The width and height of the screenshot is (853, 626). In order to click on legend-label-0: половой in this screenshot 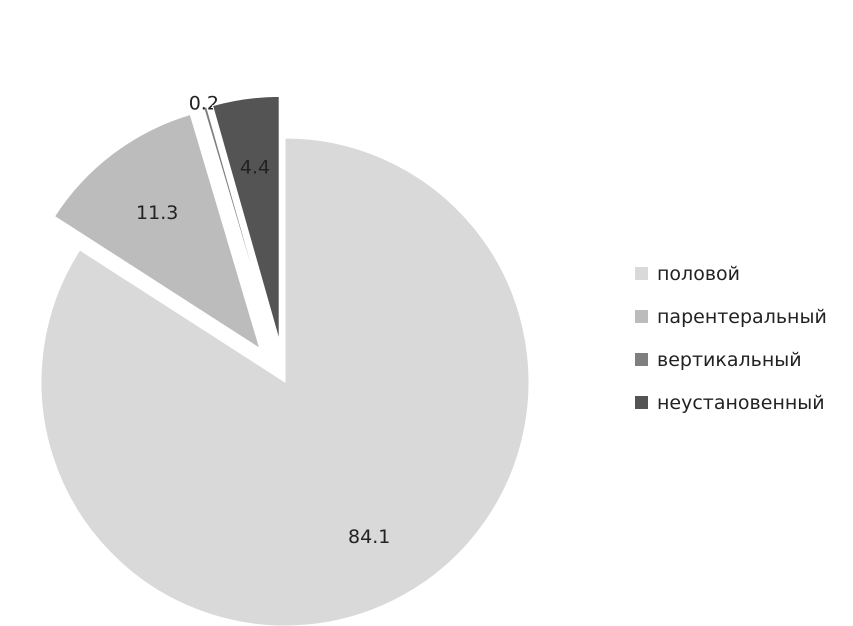, I will do `click(698, 273)`.